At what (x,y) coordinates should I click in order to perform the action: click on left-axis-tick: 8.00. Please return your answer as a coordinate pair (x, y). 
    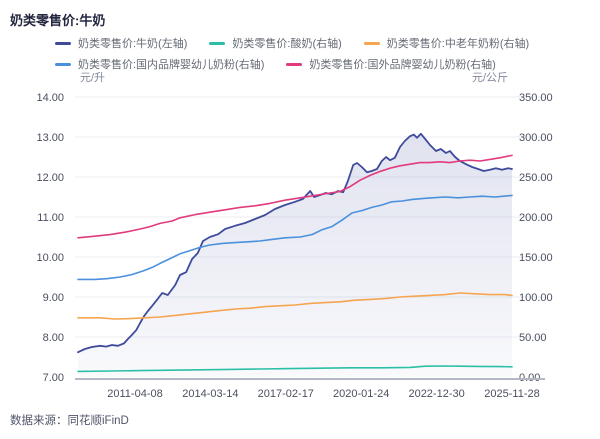
    Looking at the image, I should click on (53, 338).